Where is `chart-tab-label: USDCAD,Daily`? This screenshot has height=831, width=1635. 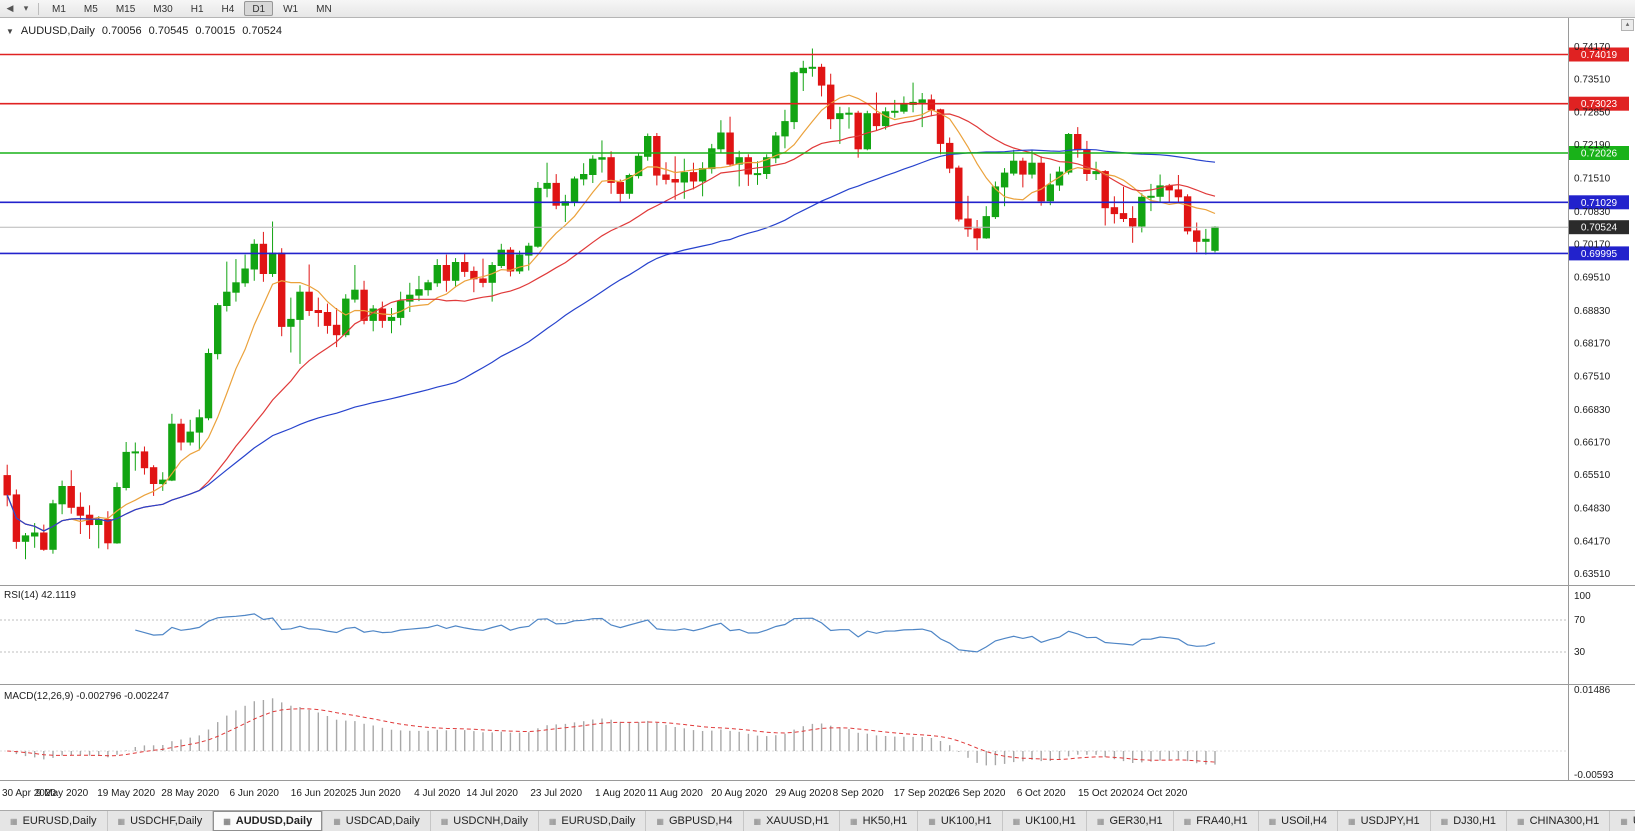
chart-tab-label: USDCAD,Daily is located at coordinates (382, 821).